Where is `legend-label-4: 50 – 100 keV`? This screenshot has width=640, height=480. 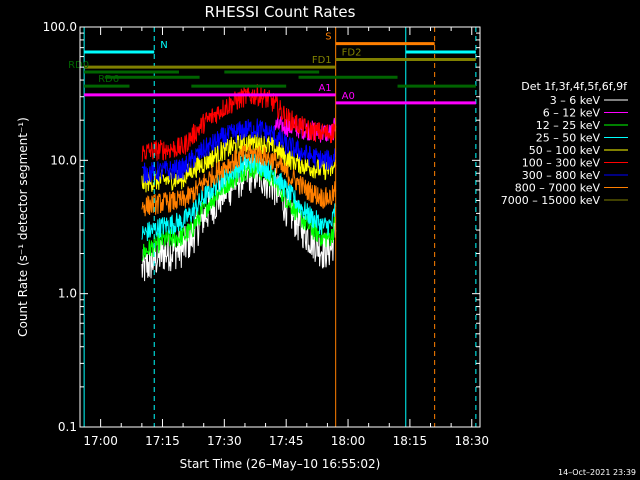 legend-label-4: 50 – 100 keV is located at coordinates (565, 150).